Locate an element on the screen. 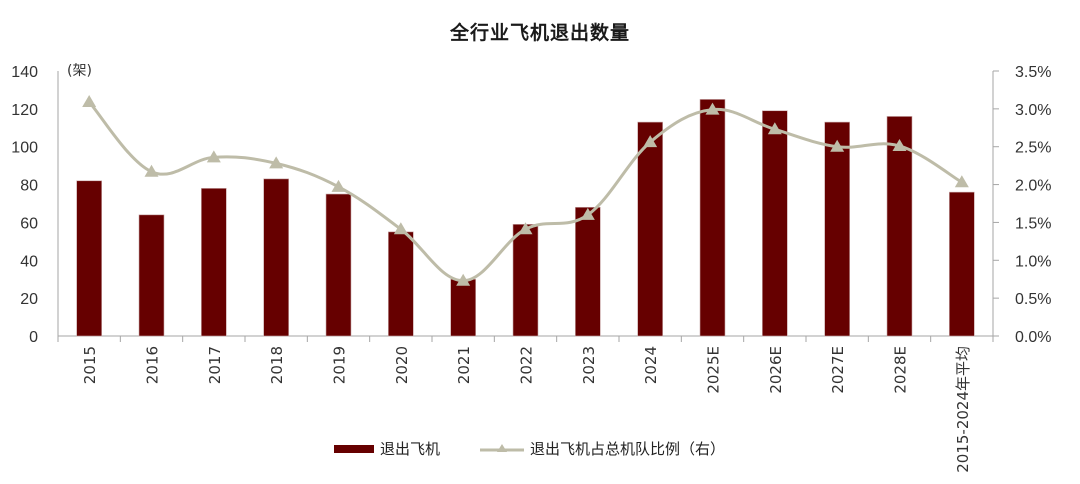 The image size is (1080, 484). left-y-tick-label: 100 is located at coordinates (24, 148).